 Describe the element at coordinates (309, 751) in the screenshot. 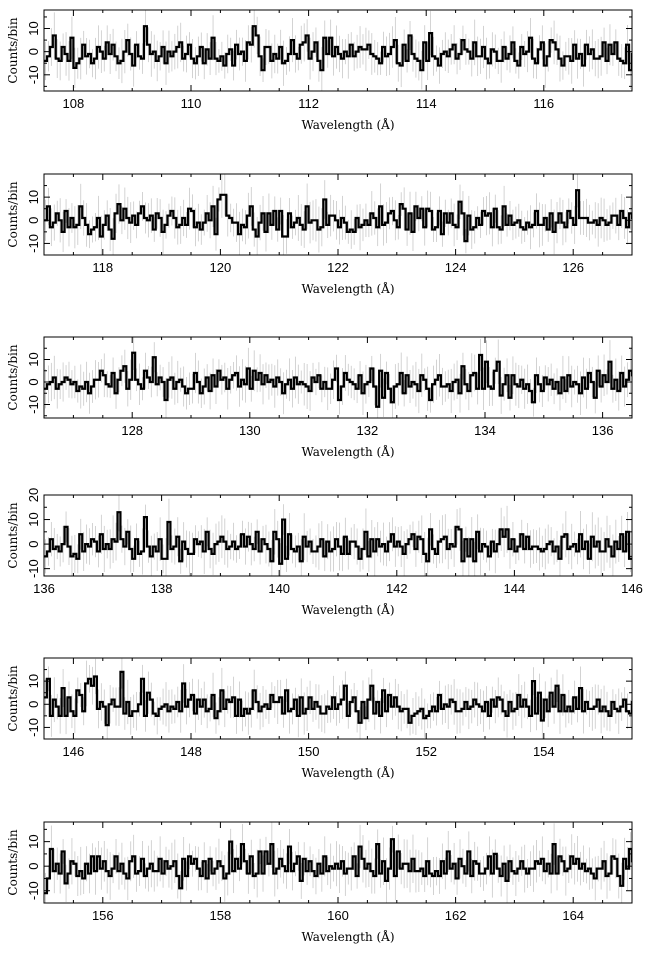

I see `x-tick-label: 150` at that location.